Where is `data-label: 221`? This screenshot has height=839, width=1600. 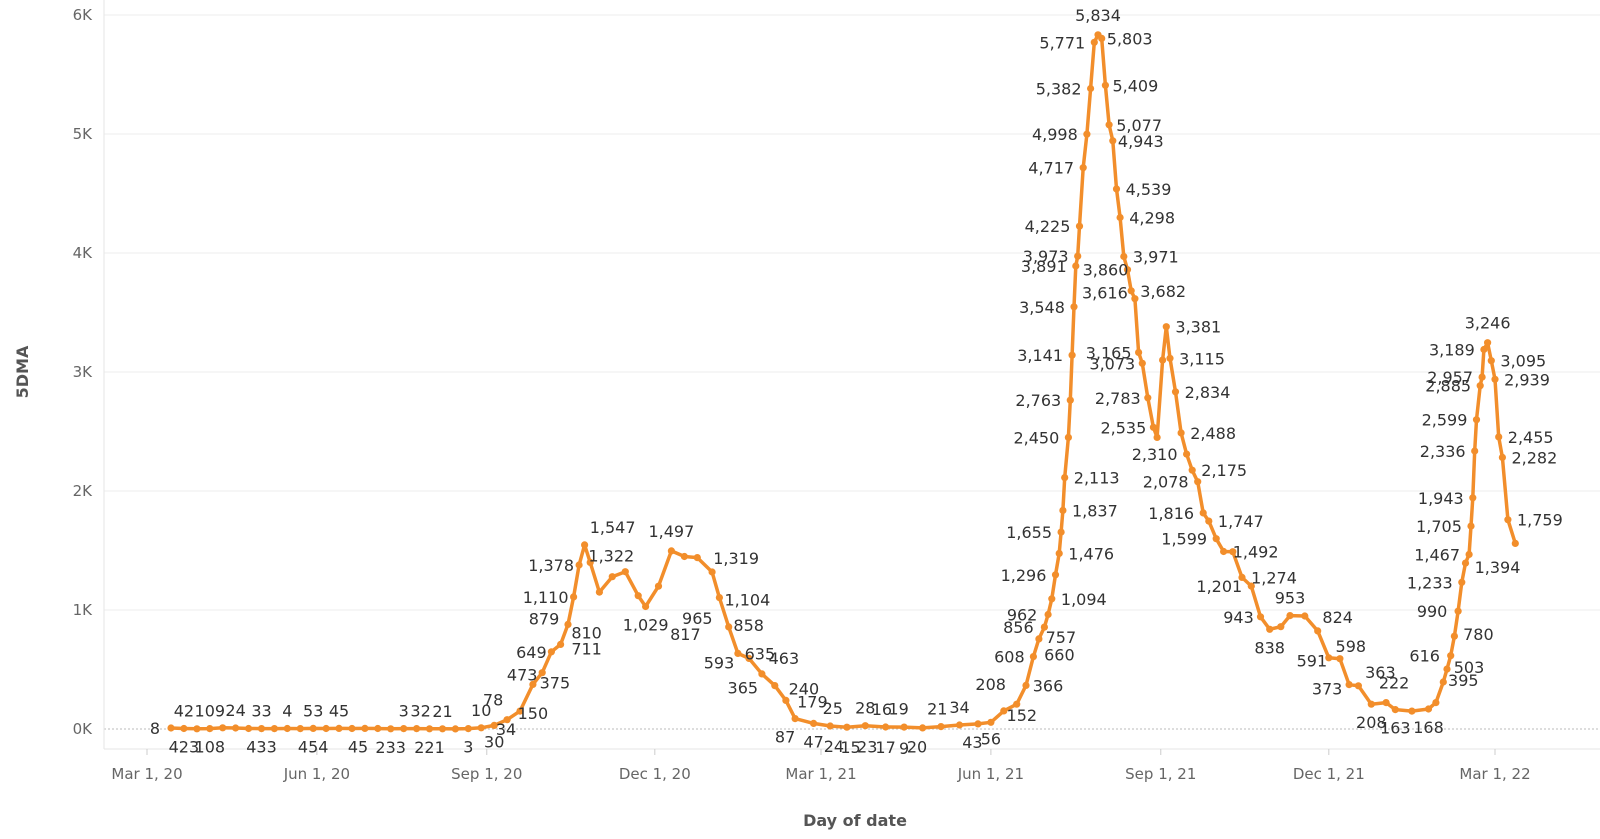 data-label: 221 is located at coordinates (429, 747).